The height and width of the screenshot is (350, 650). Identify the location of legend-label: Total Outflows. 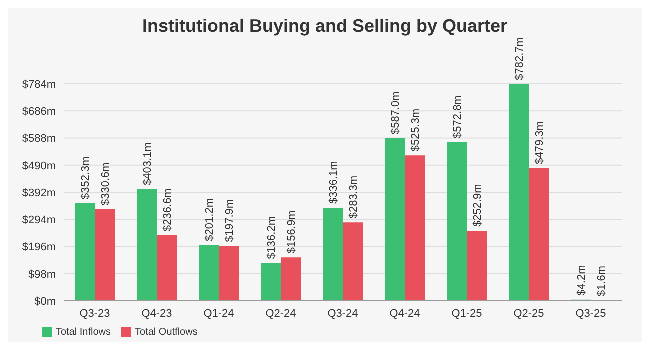
(166, 332).